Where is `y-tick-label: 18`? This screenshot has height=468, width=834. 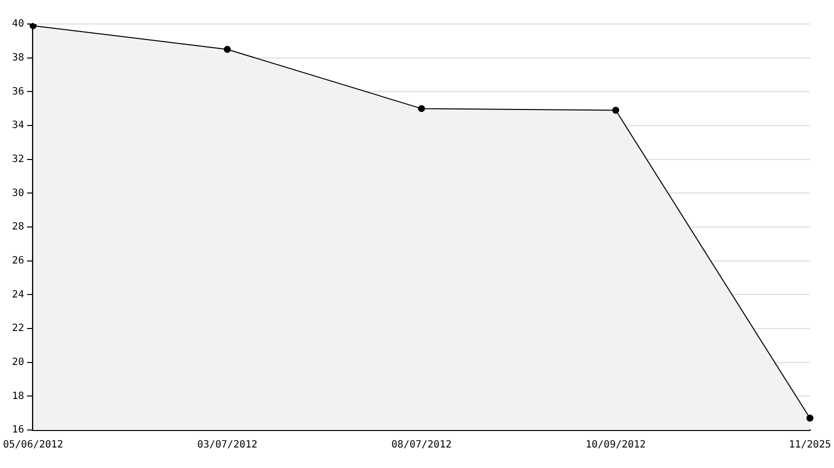
y-tick-label: 18 is located at coordinates (18, 396).